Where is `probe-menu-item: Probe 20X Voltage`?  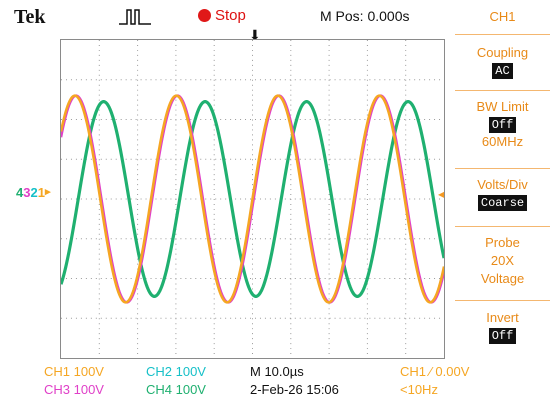
probe-menu-item: Probe 20X Voltage is located at coordinates (502, 261).